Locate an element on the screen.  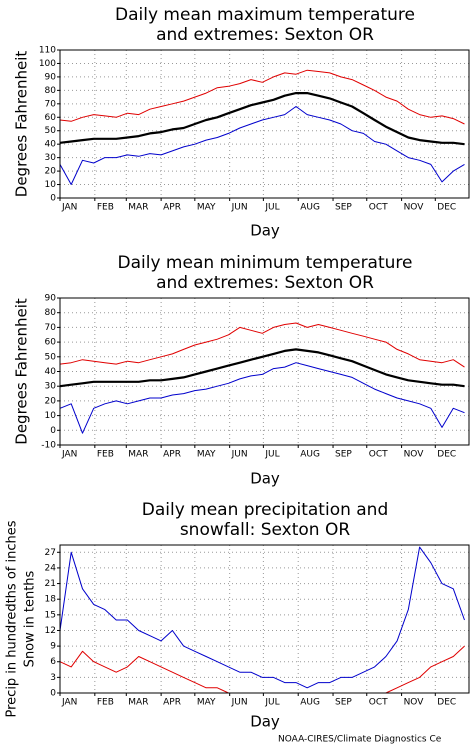
y-axis-label: Snow in tenths is located at coordinates (30, 618).